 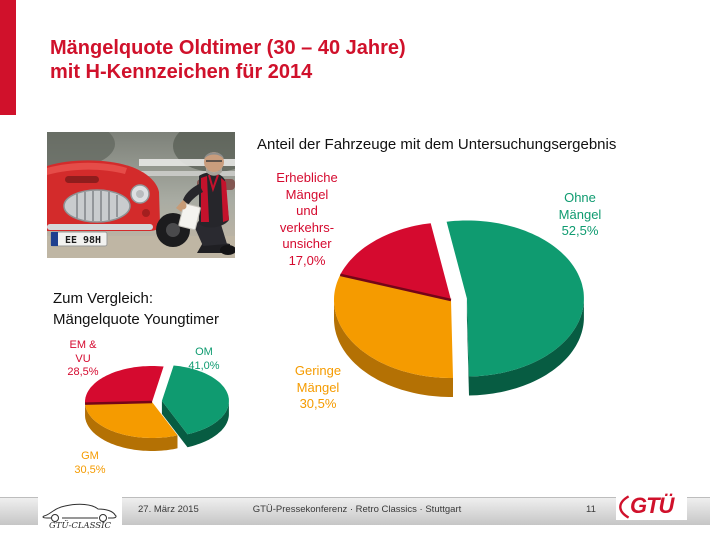 I want to click on plate-text: EE 98H, so click(x=83, y=240).